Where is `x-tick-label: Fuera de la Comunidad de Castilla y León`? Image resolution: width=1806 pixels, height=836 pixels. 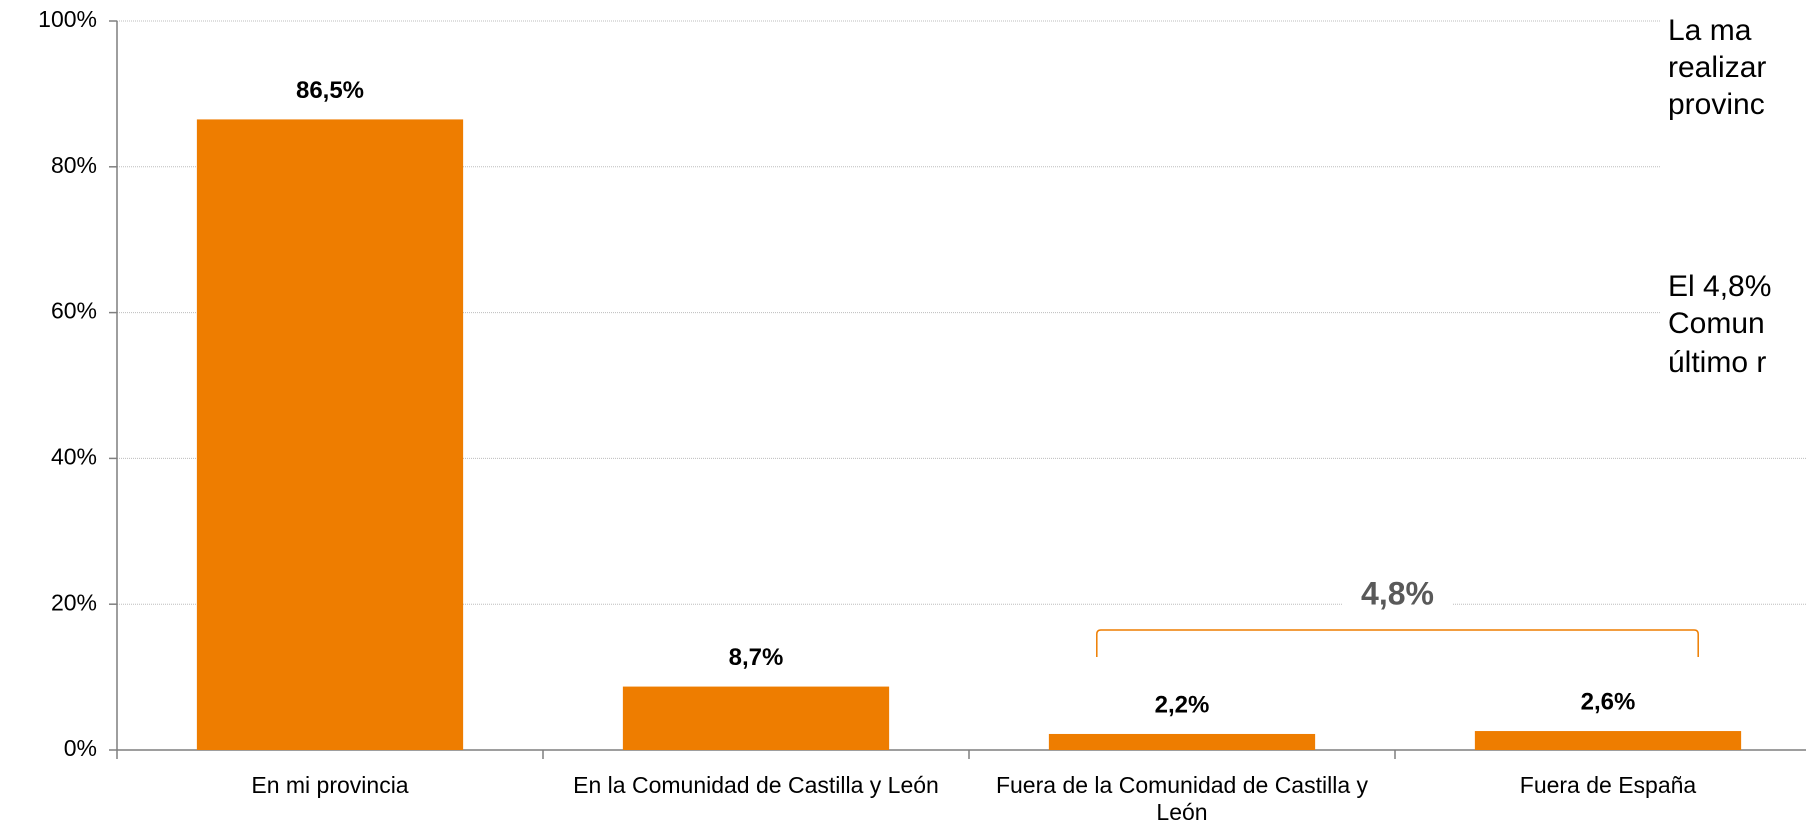
x-tick-label: Fuera de la Comunidad de Castilla y León is located at coordinates (1182, 798).